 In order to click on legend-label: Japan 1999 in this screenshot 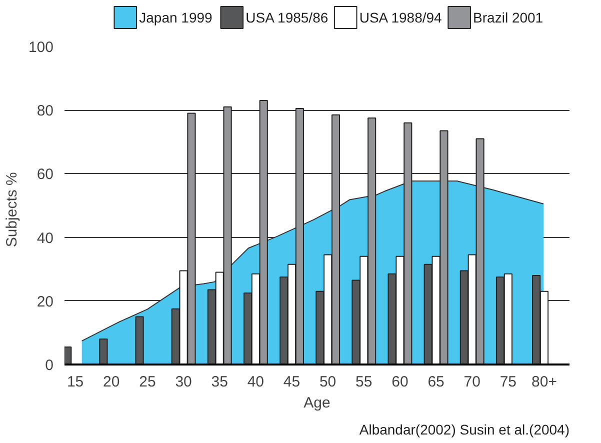, I will do `click(176, 18)`.